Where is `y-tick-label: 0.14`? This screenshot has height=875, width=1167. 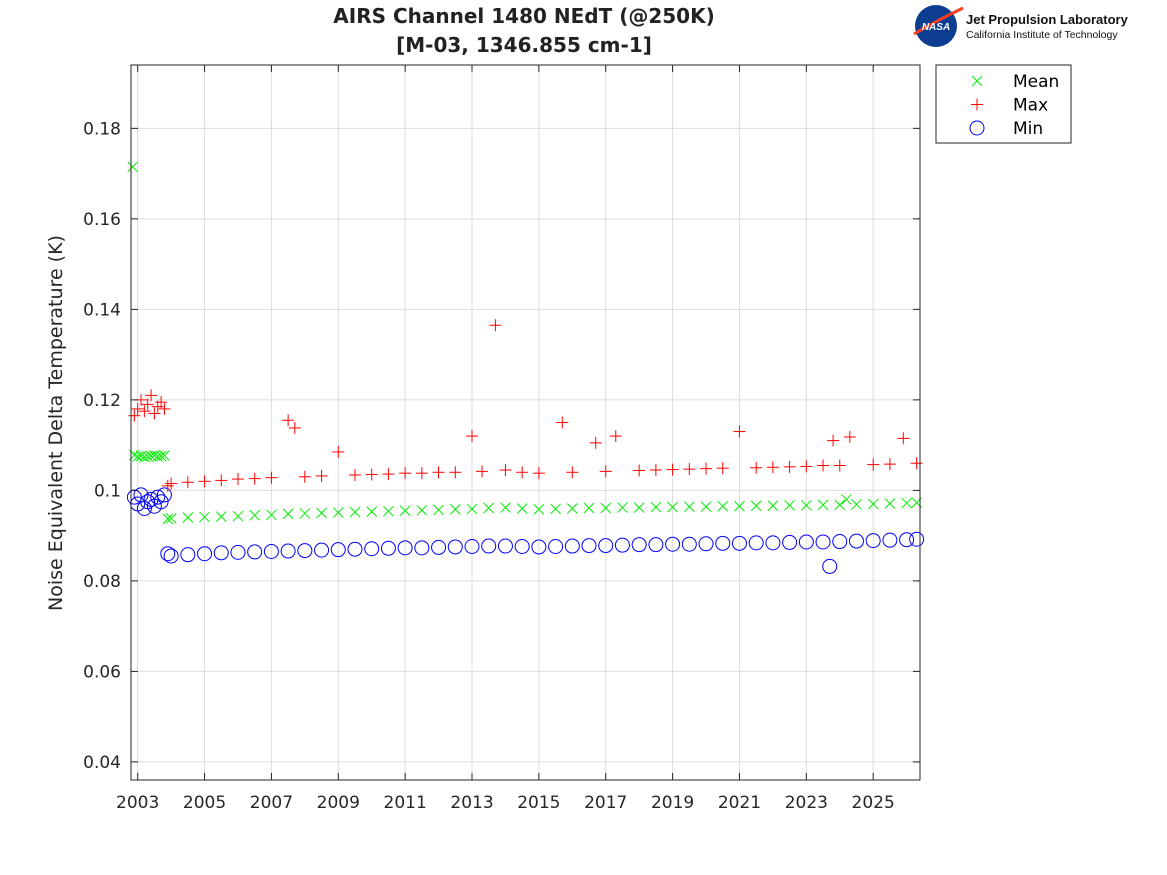
y-tick-label: 0.14 is located at coordinates (102, 310).